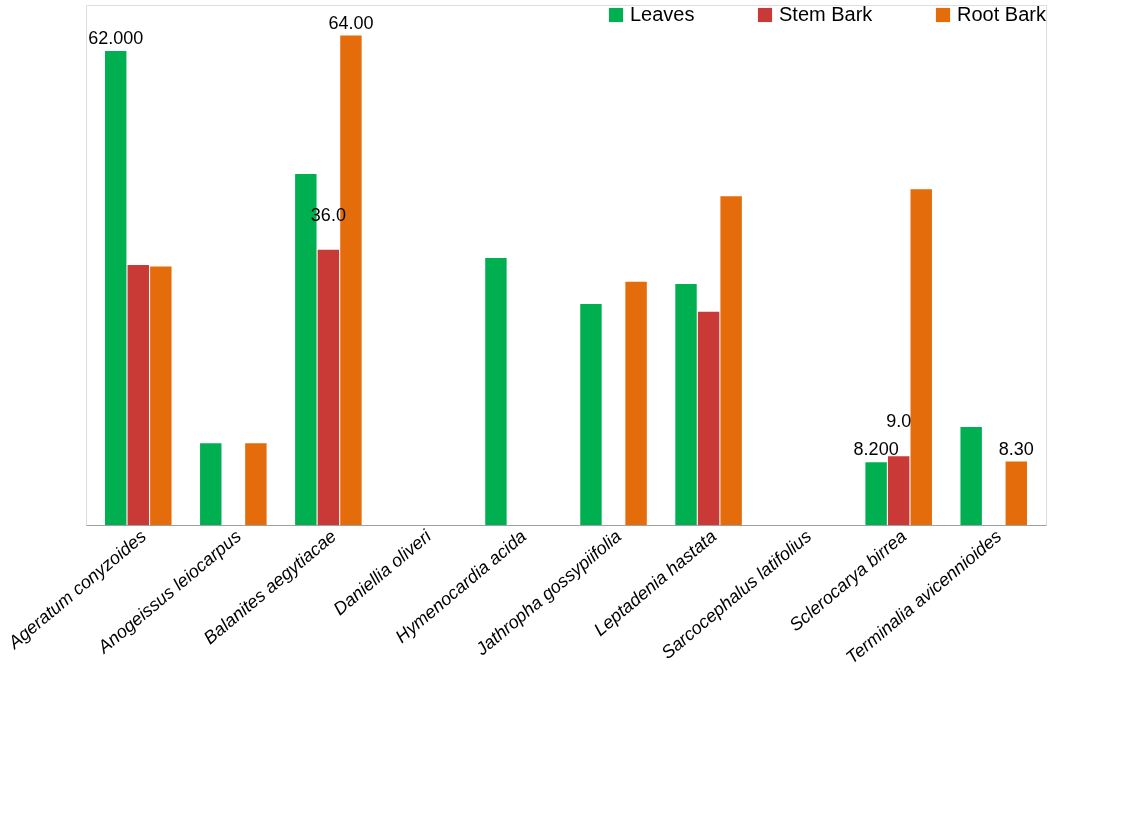 This screenshot has height=823, width=1126. What do you see at coordinates (899, 421) in the screenshot?
I see `data-label: 9.0` at bounding box center [899, 421].